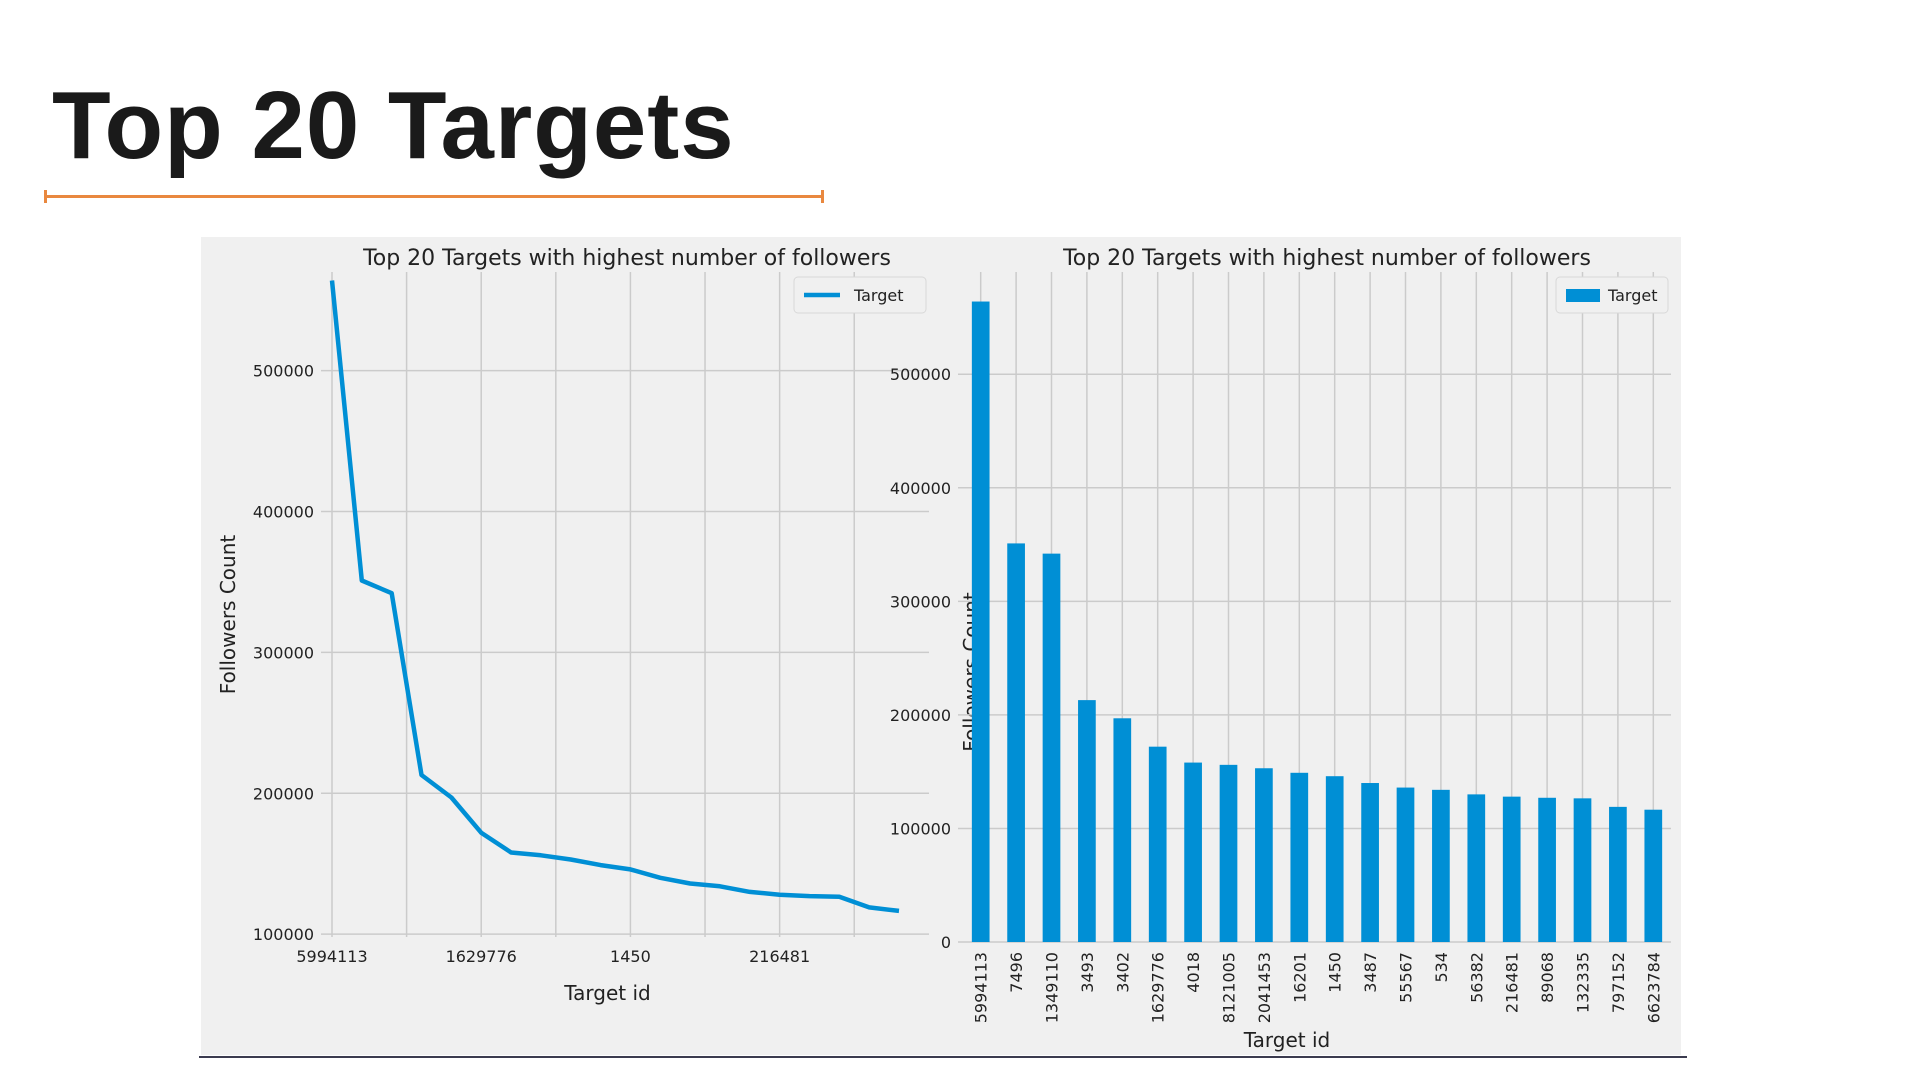 This screenshot has height=1080, width=1920. I want to click on x-tick-label: 16201, so click(1299, 977).